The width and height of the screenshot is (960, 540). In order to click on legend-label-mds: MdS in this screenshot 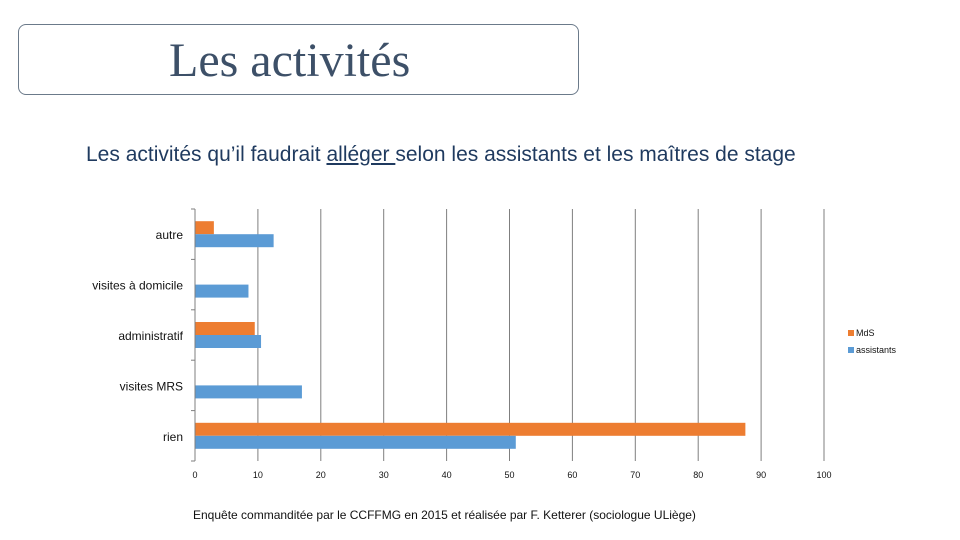, I will do `click(865, 333)`.